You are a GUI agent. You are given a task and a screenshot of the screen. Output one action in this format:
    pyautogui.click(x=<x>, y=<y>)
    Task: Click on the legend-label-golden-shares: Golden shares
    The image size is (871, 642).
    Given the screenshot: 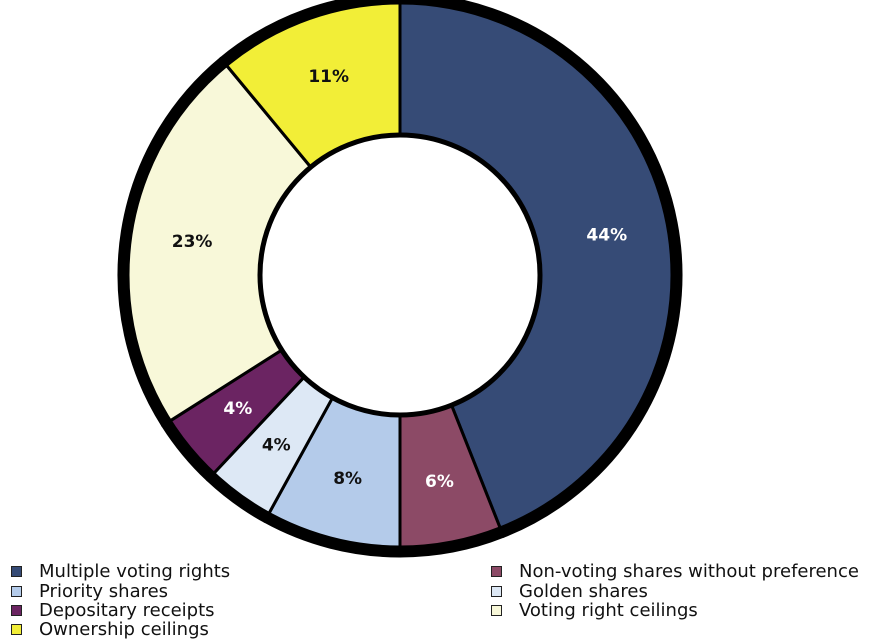 What is the action you would take?
    pyautogui.click(x=583, y=591)
    